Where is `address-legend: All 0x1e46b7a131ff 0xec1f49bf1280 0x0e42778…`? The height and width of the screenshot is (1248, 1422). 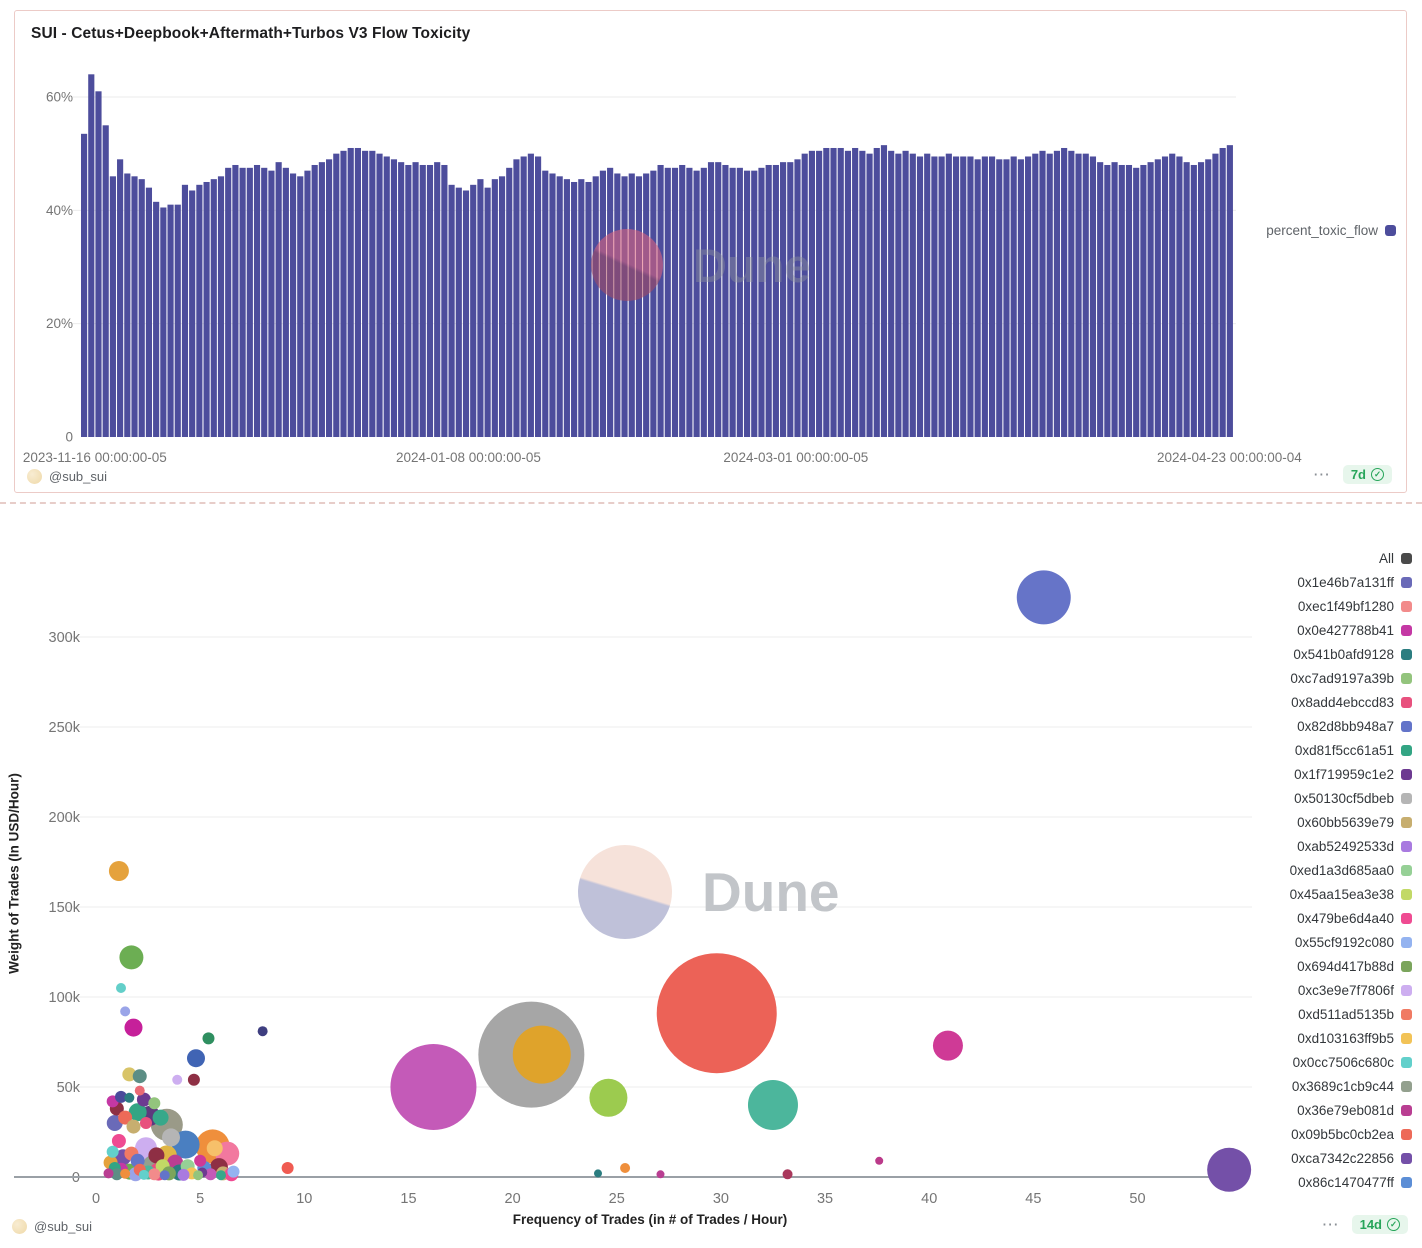 address-legend: All 0x1e46b7a131ff 0xec1f49bf1280 0x0e42778… is located at coordinates (1351, 870).